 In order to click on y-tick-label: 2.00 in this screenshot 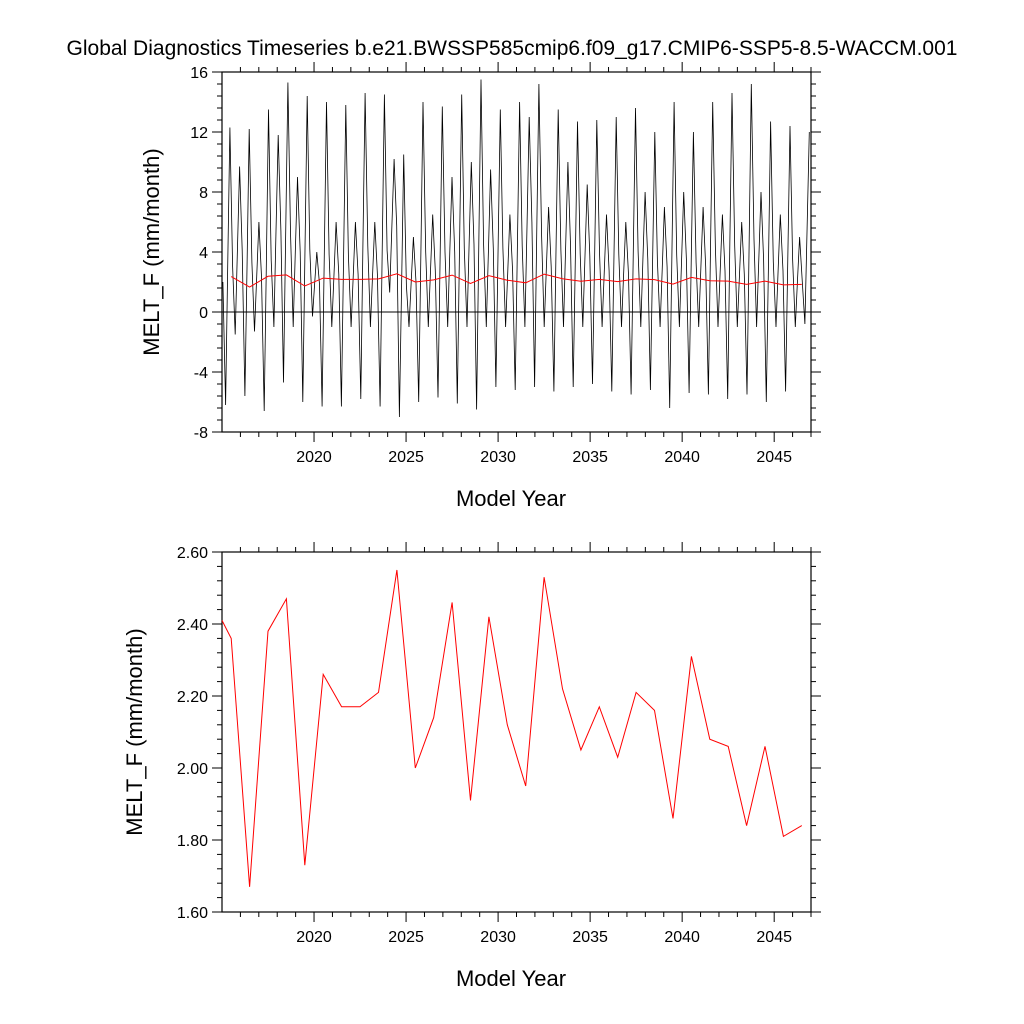, I will do `click(192, 769)`.